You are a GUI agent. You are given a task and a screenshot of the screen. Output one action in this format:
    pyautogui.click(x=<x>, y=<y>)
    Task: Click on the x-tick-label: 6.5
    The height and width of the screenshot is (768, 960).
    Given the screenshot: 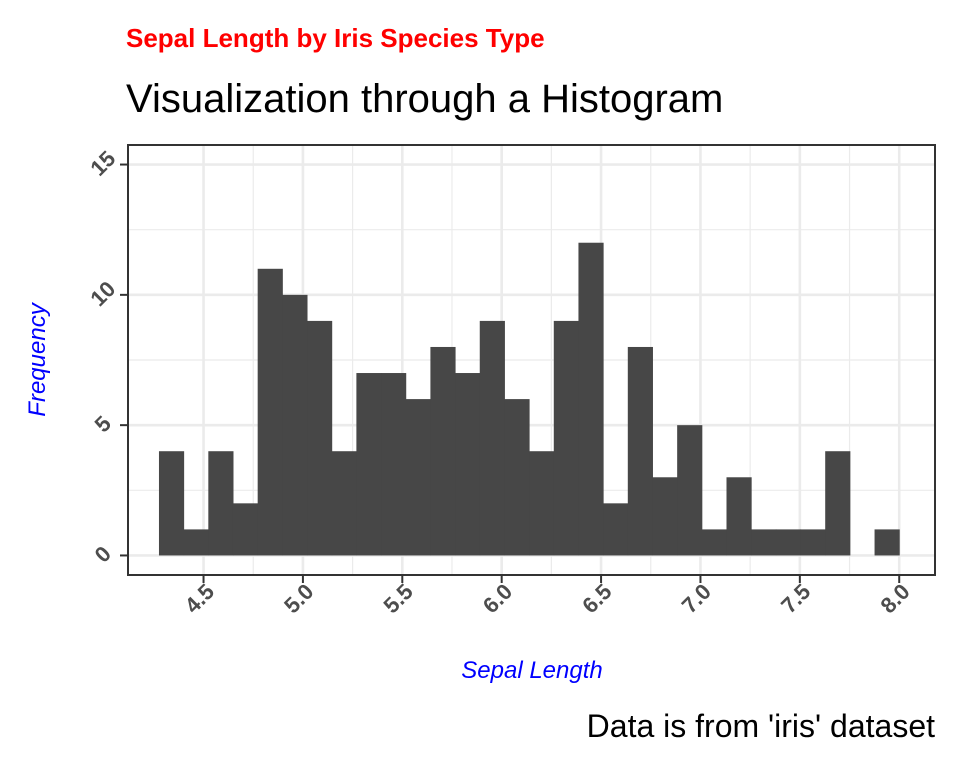 What is the action you would take?
    pyautogui.click(x=596, y=598)
    